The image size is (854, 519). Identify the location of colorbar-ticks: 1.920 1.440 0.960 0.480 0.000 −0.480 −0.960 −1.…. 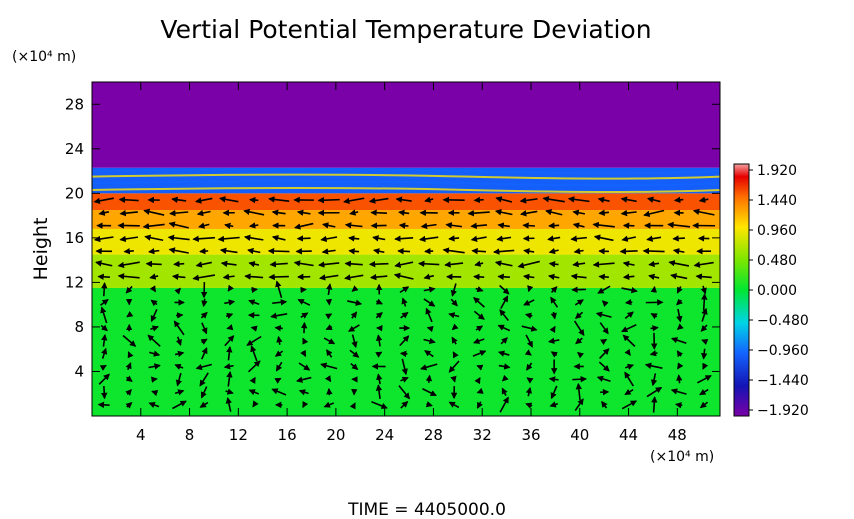
(779, 291).